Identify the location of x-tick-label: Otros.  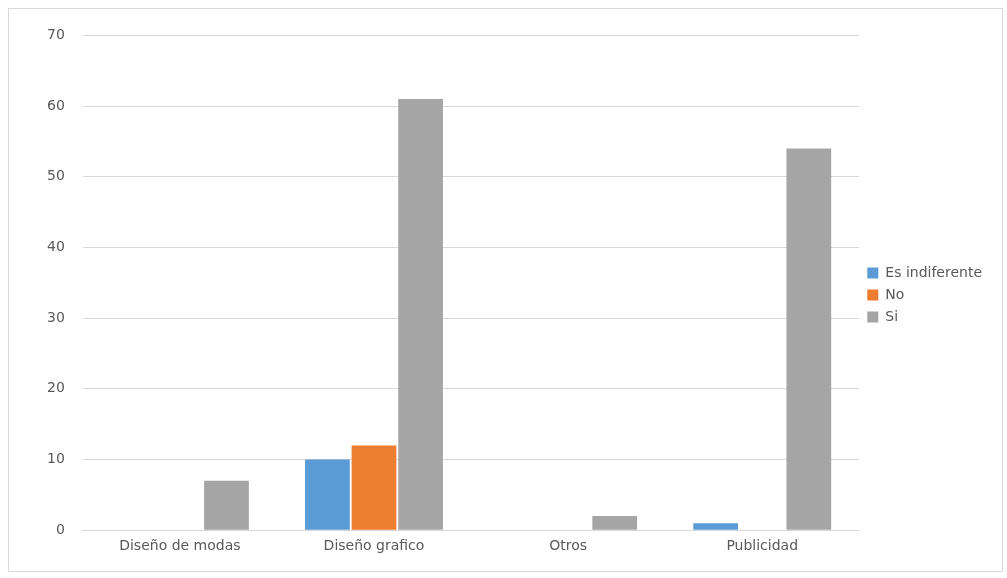
(568, 545).